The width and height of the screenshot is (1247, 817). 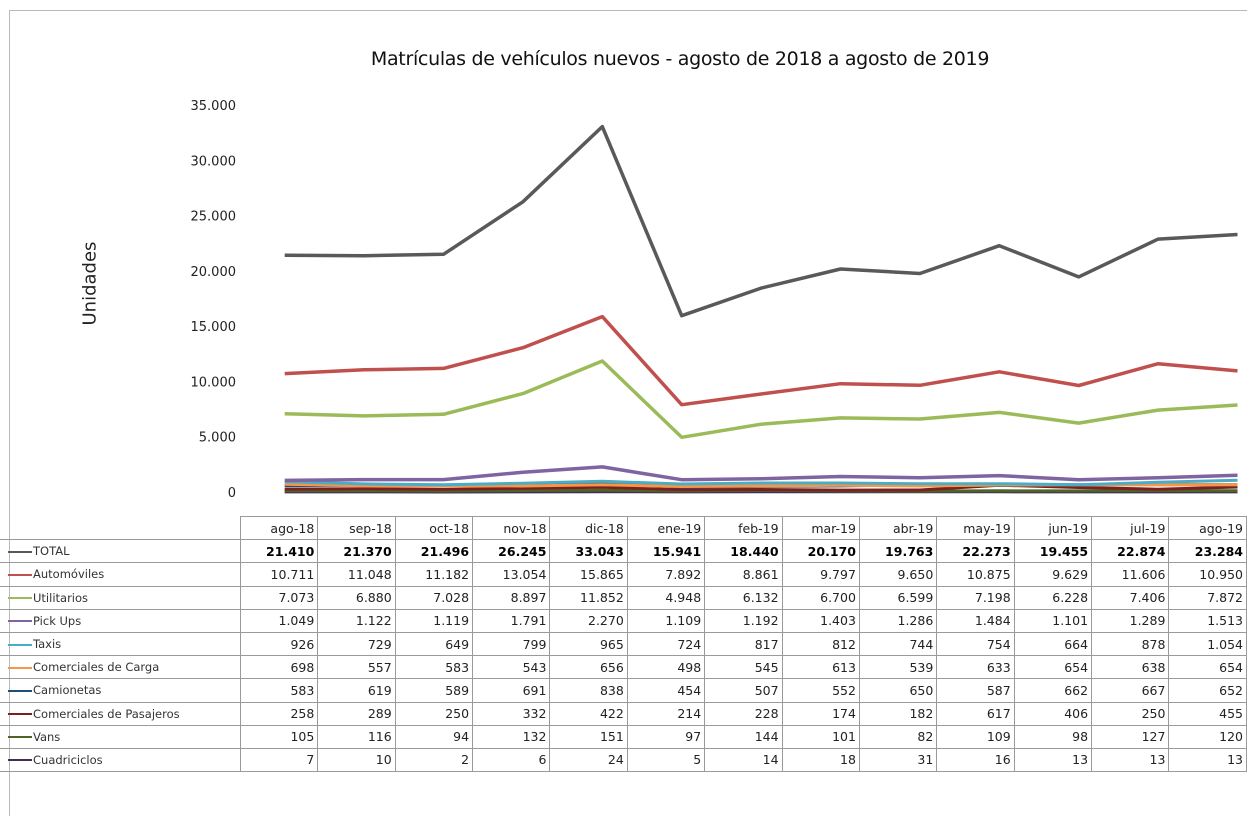 I want to click on x-category-label: nov-18, so click(x=511, y=528).